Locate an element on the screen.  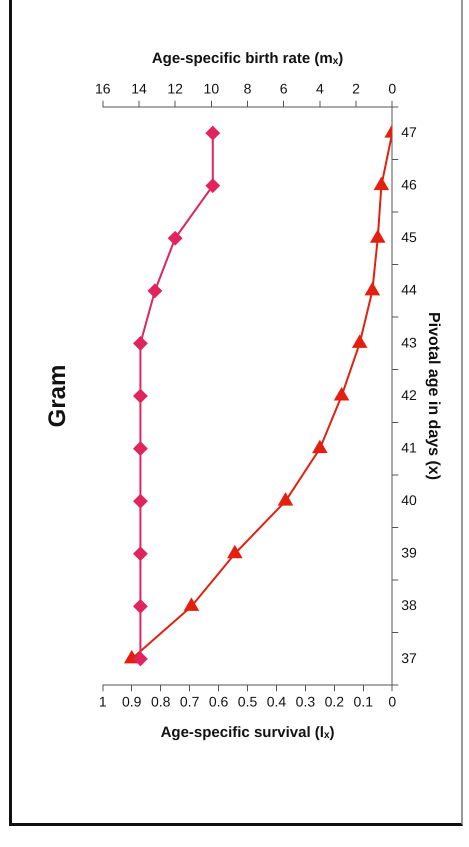
y-tick-label: 39 is located at coordinates (409, 552).